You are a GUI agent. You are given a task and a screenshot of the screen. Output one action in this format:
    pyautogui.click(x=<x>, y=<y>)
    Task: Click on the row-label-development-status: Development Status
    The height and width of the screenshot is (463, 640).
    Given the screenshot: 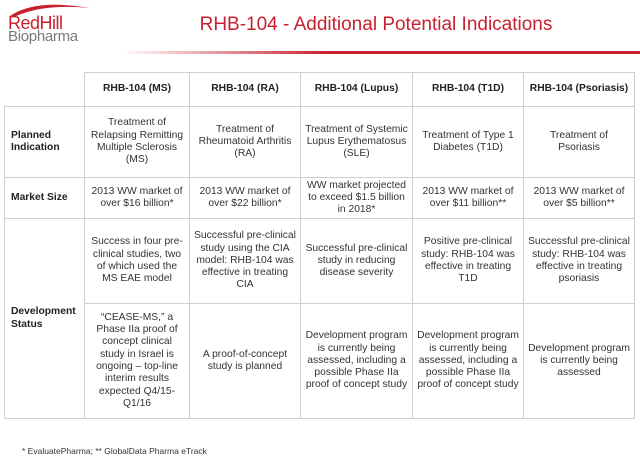 What is the action you would take?
    pyautogui.click(x=44, y=318)
    